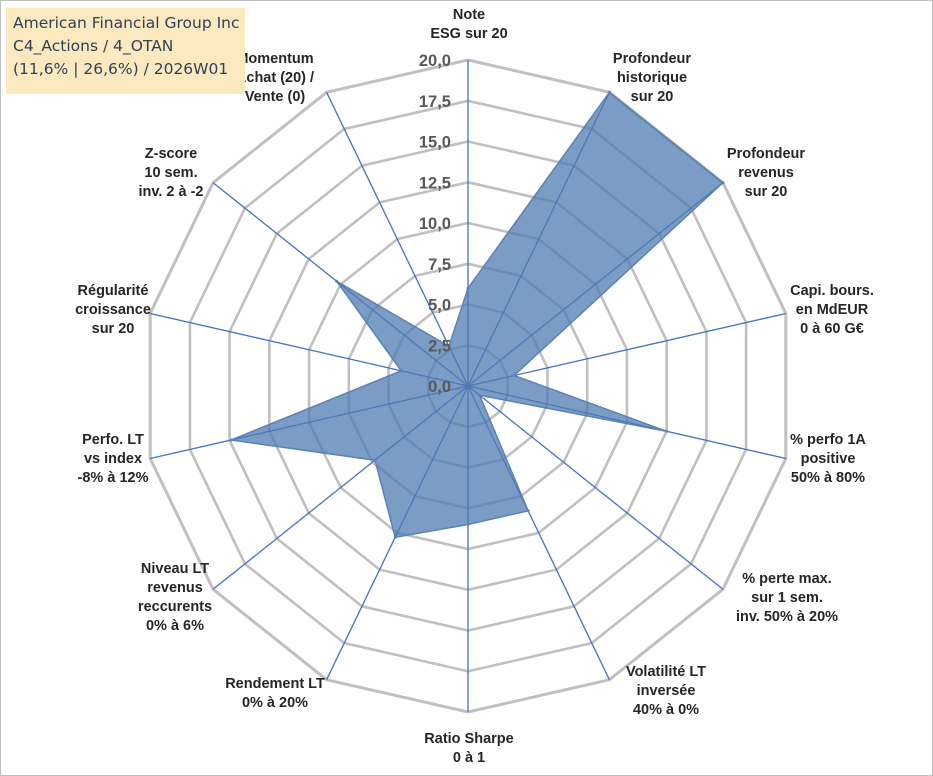 This screenshot has width=933, height=776. I want to click on axis-label-5: % perte max. sur 1 sem. inv. 50% à 20%, so click(787, 598).